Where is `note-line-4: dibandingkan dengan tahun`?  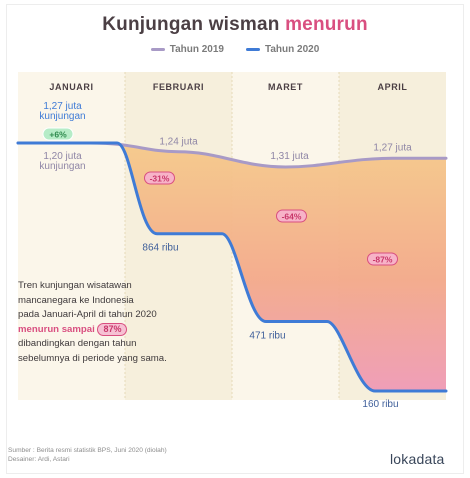 note-line-4: dibandingkan dengan tahun is located at coordinates (77, 344).